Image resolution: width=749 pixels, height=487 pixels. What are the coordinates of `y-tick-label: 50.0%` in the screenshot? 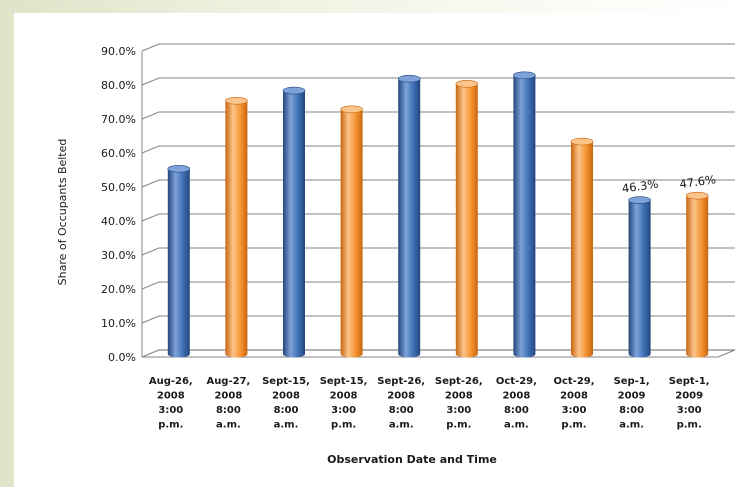 It's located at (118, 187).